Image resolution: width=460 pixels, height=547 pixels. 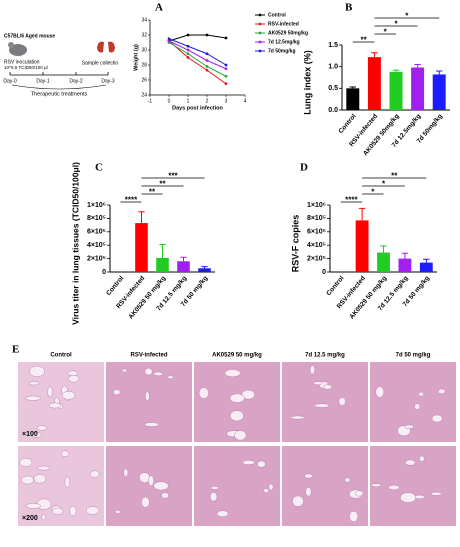 What do you see at coordinates (150, 101) in the screenshot?
I see `x-tick-label: -1` at bounding box center [150, 101].